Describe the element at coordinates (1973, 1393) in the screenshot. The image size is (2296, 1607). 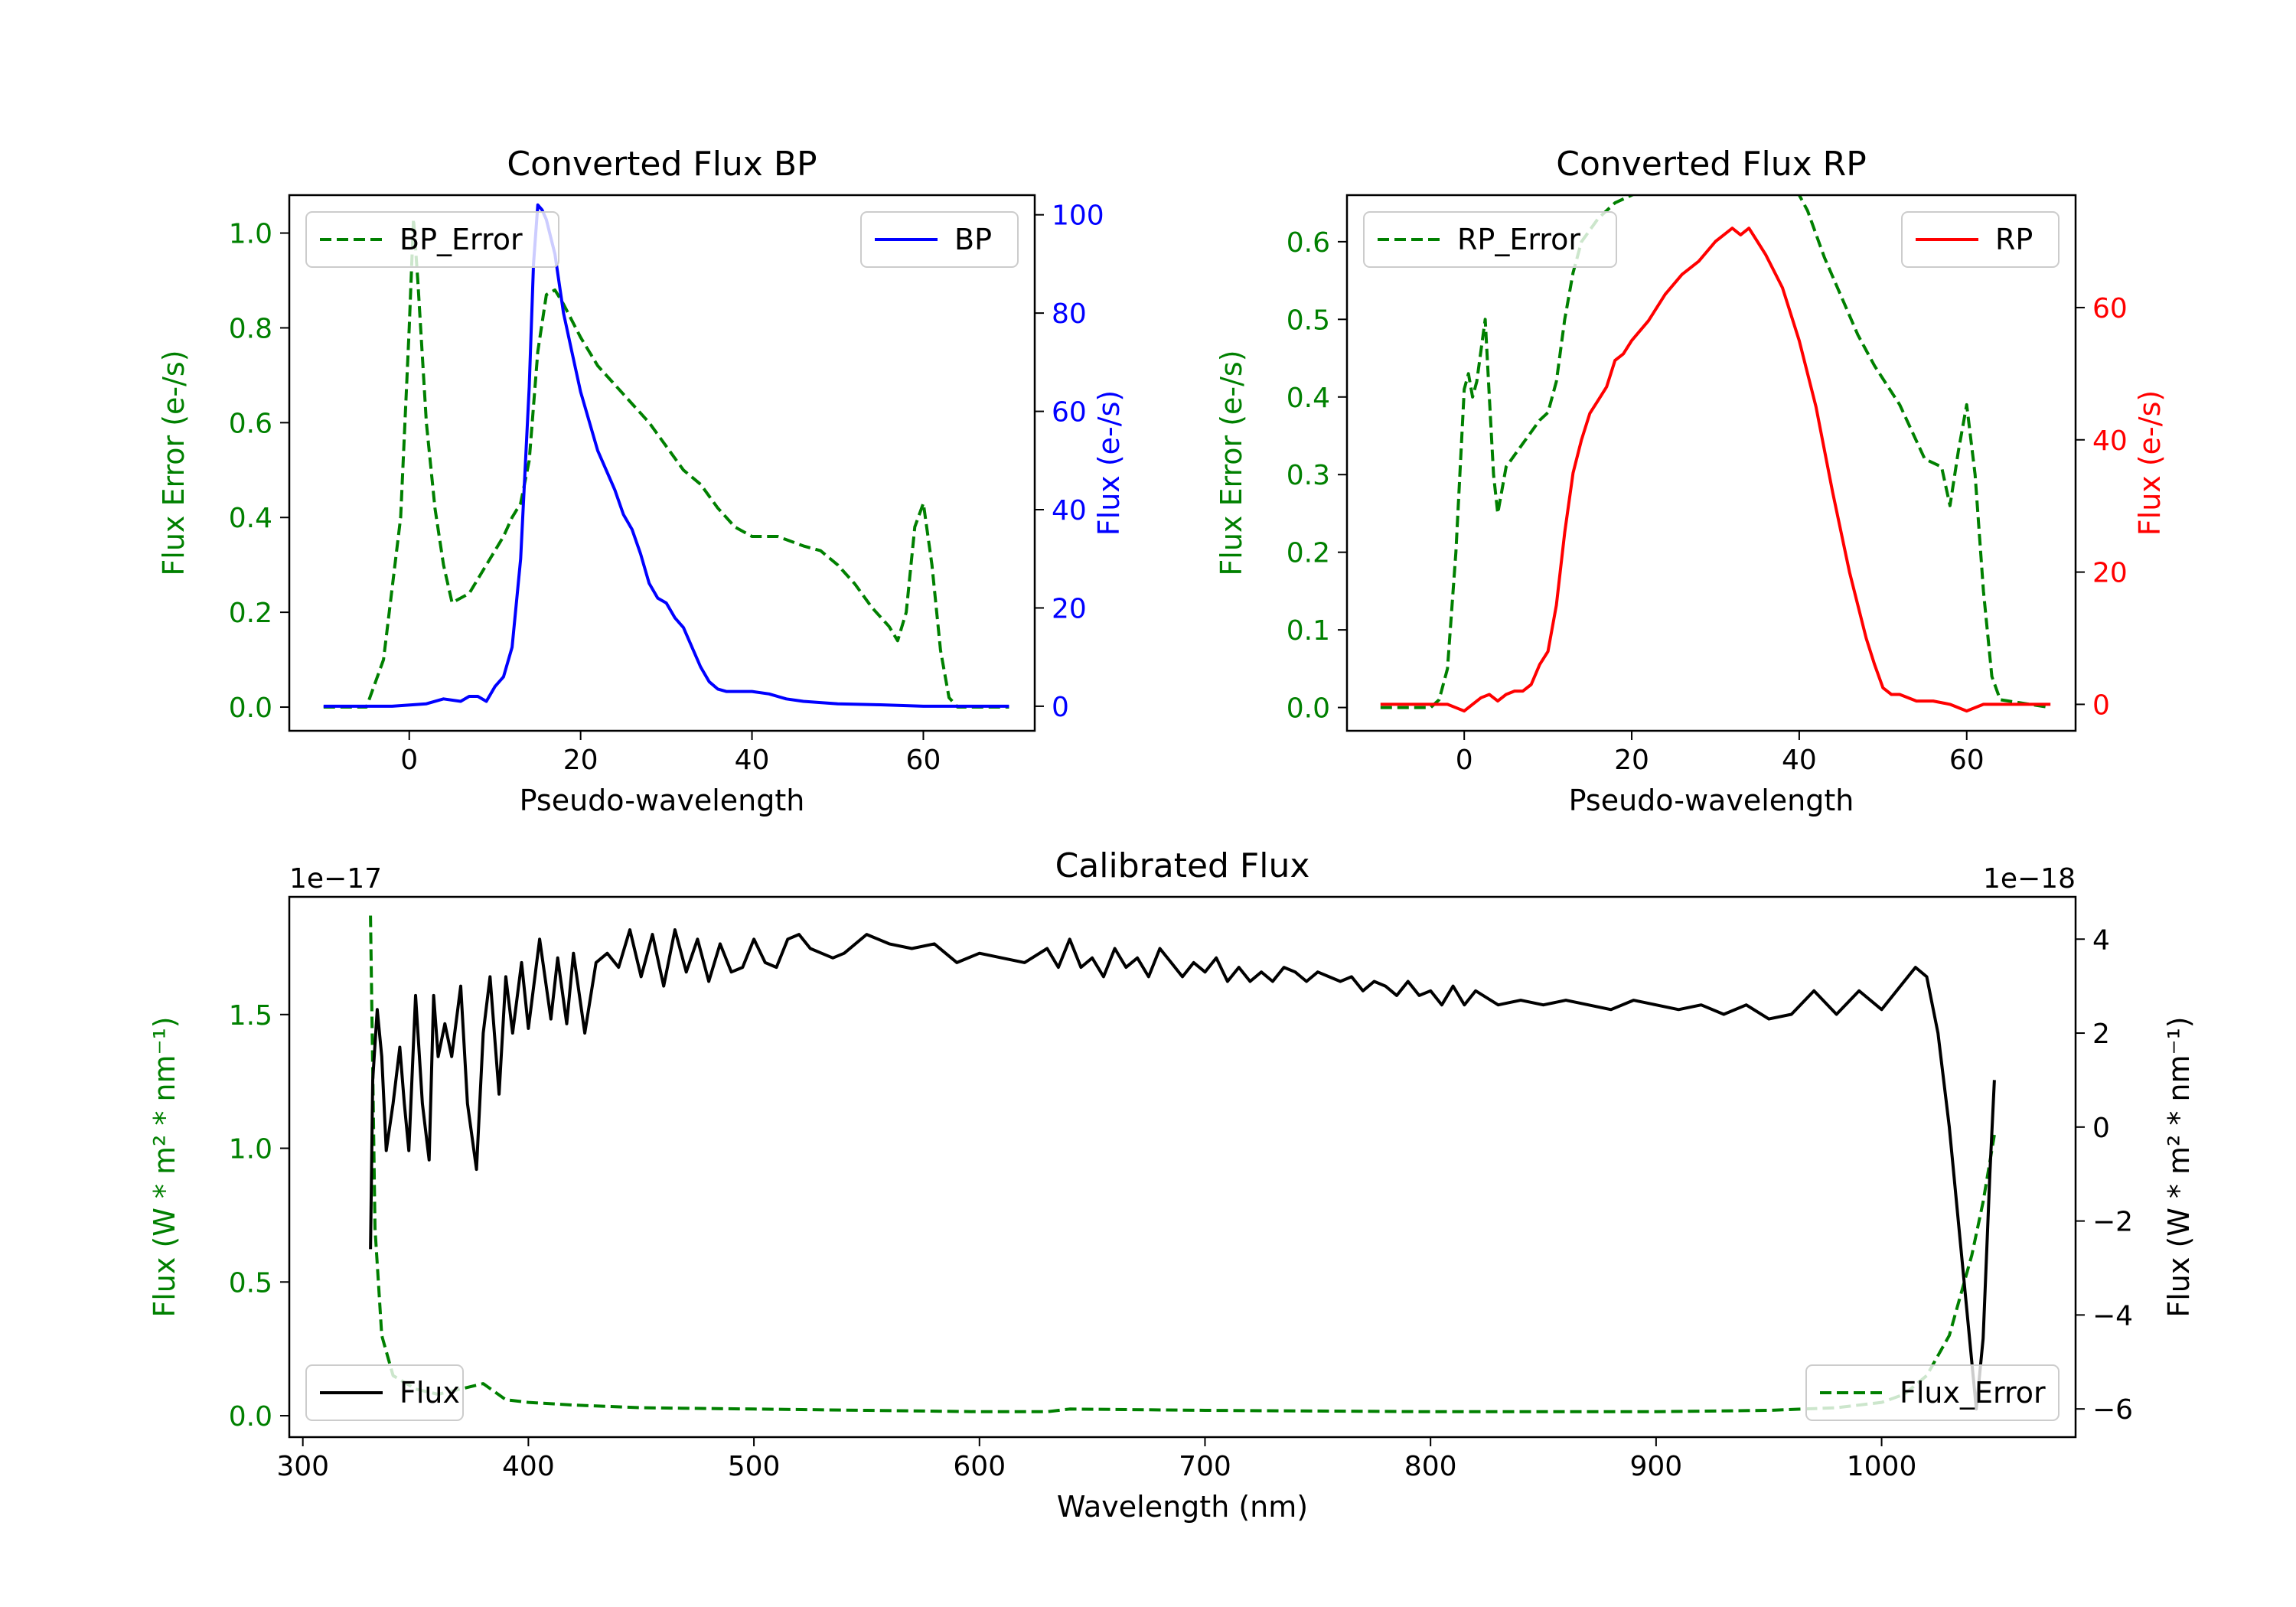
I see `legend-label: Flux_Error` at that location.